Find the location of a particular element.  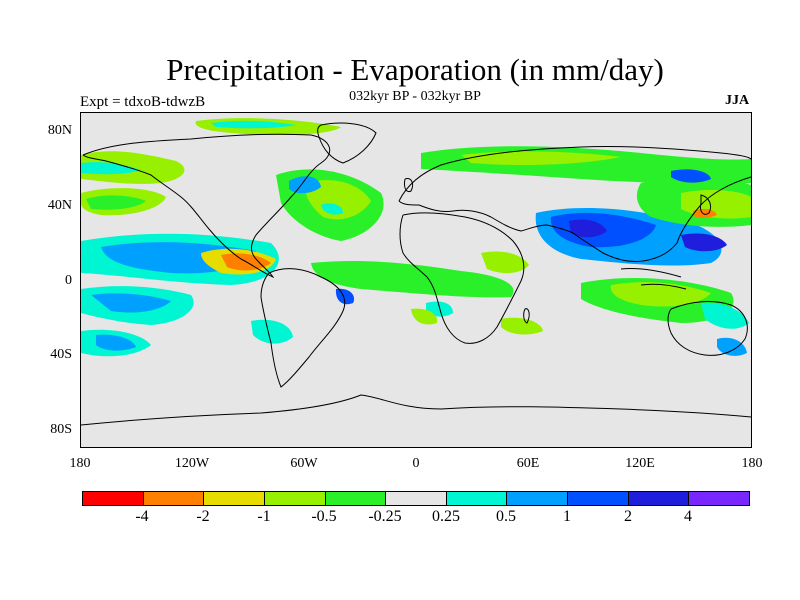

coastline-eurasia is located at coordinates (574, 203).